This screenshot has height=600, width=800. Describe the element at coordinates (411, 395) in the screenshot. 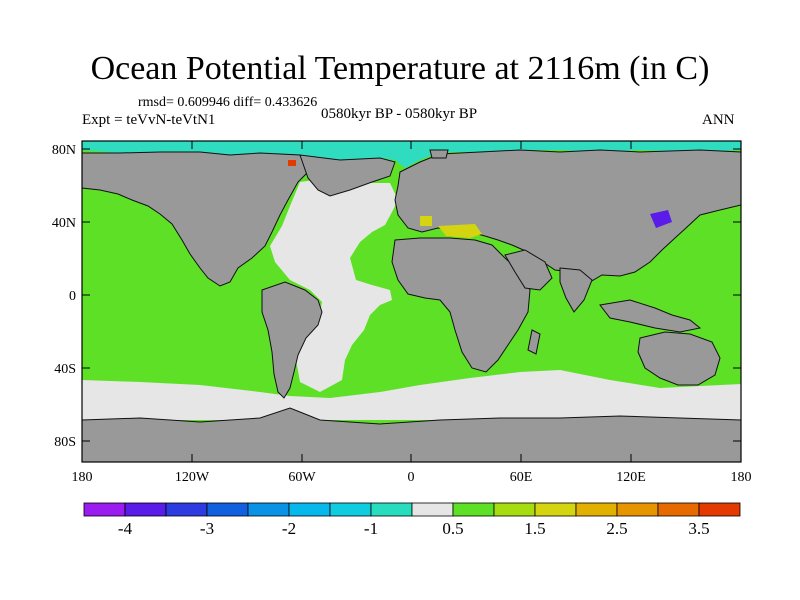

I see `southern-ocean-white` at that location.